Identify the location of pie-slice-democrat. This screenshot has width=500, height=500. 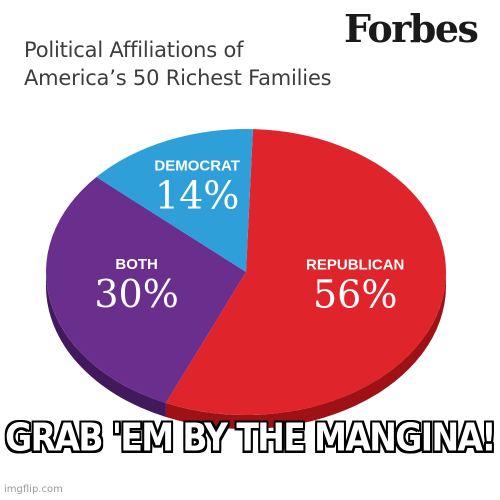
(174, 200).